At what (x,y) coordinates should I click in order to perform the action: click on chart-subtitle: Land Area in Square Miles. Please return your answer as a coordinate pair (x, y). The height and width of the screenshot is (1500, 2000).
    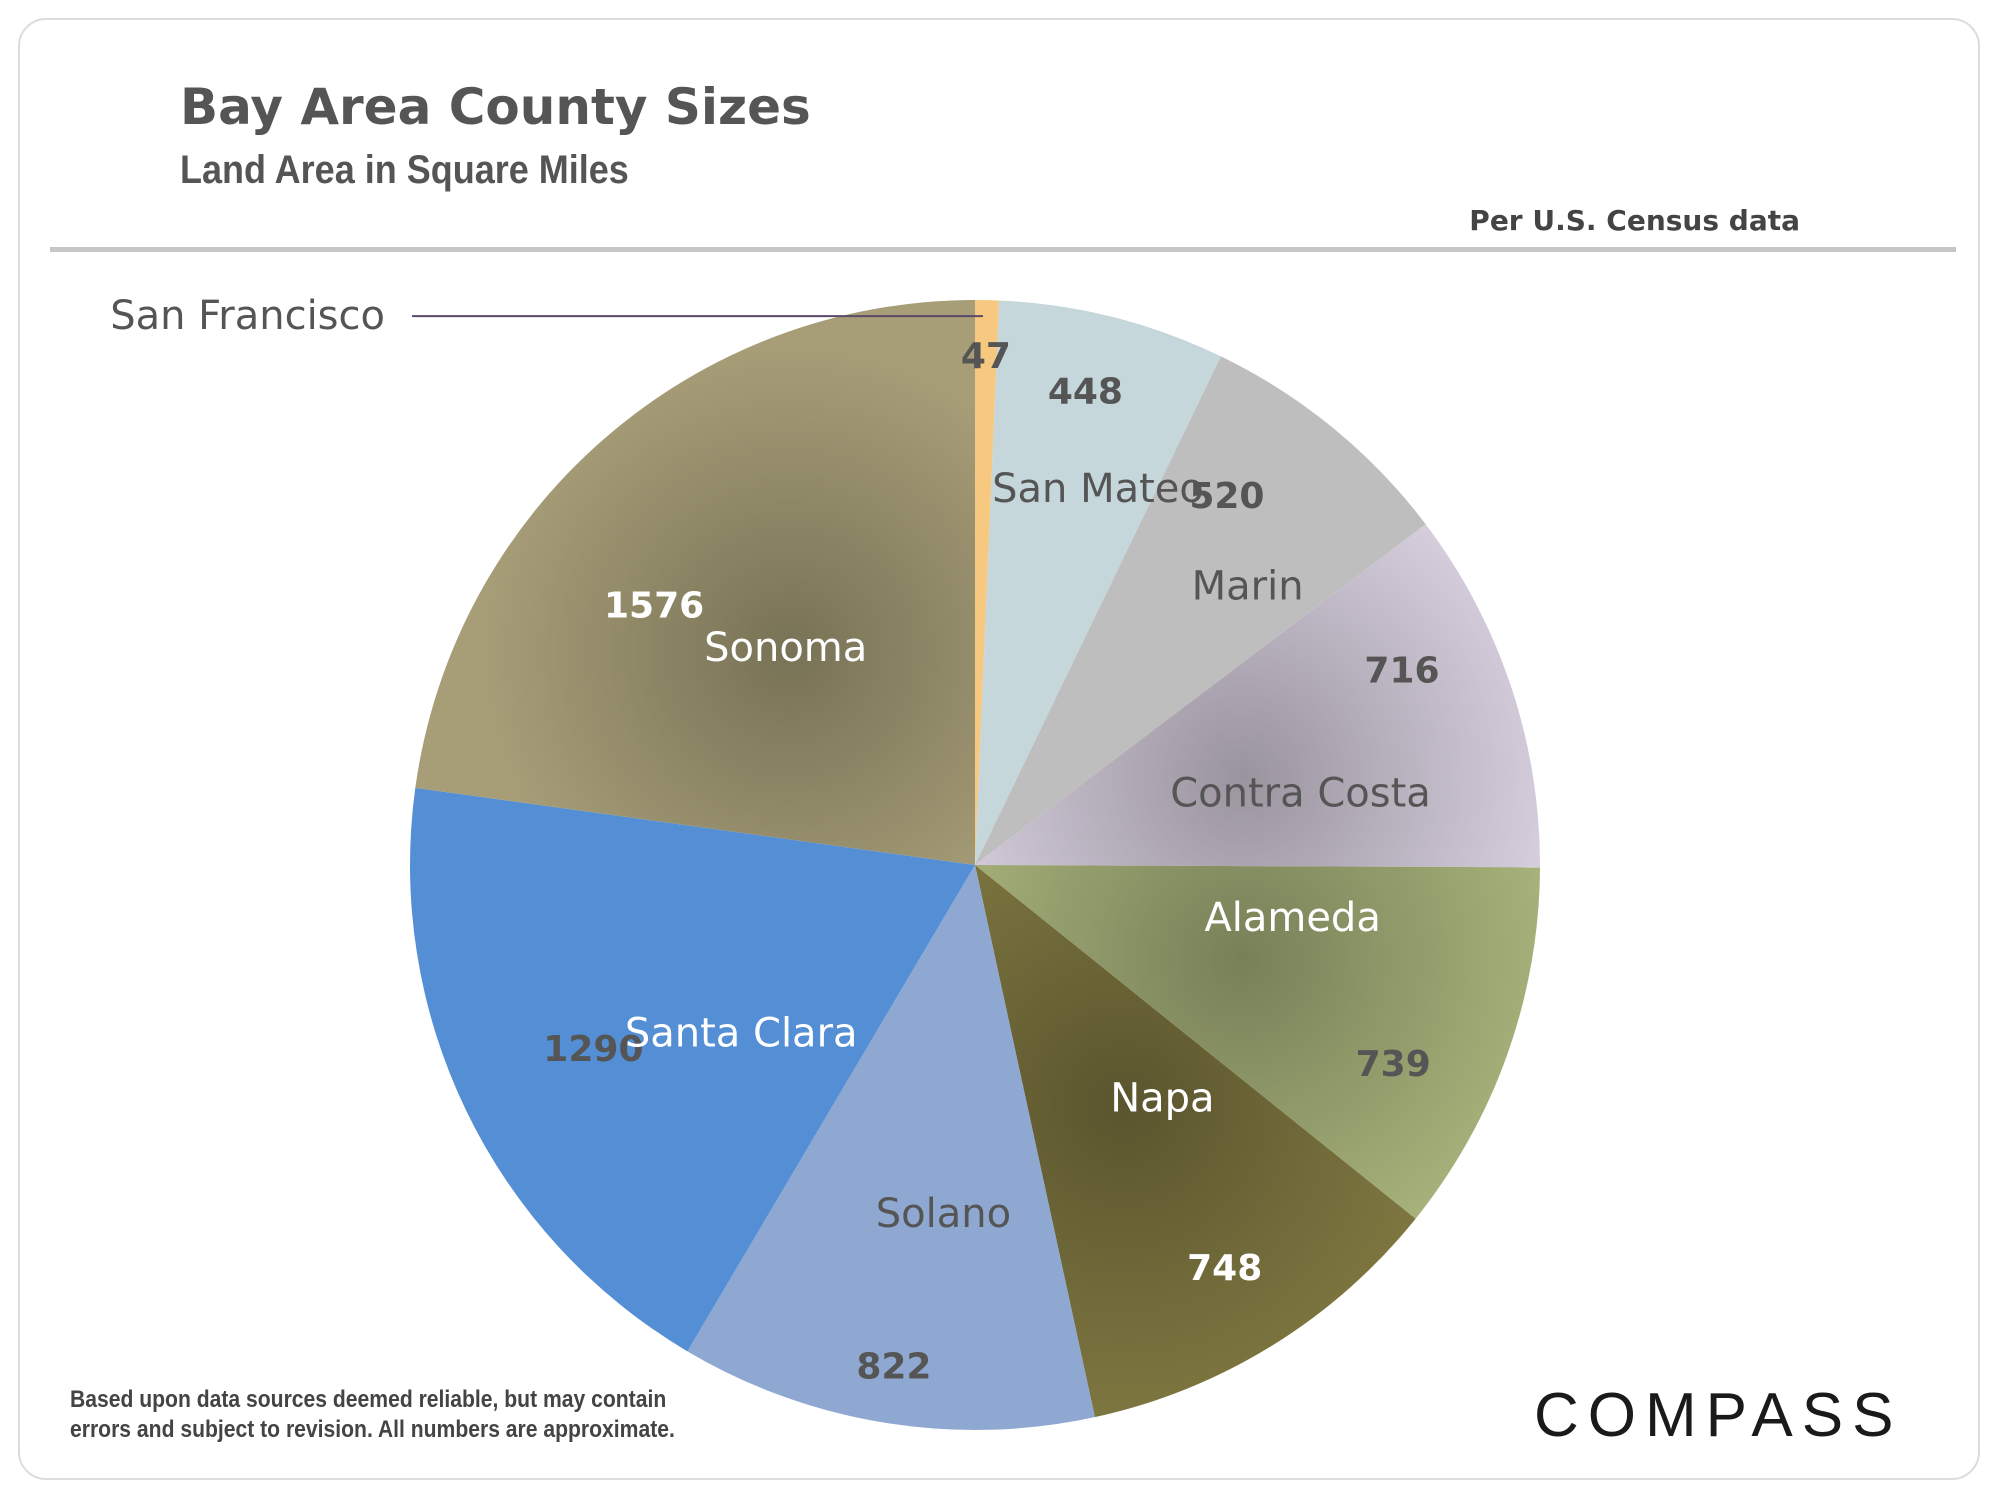
    Looking at the image, I should click on (404, 170).